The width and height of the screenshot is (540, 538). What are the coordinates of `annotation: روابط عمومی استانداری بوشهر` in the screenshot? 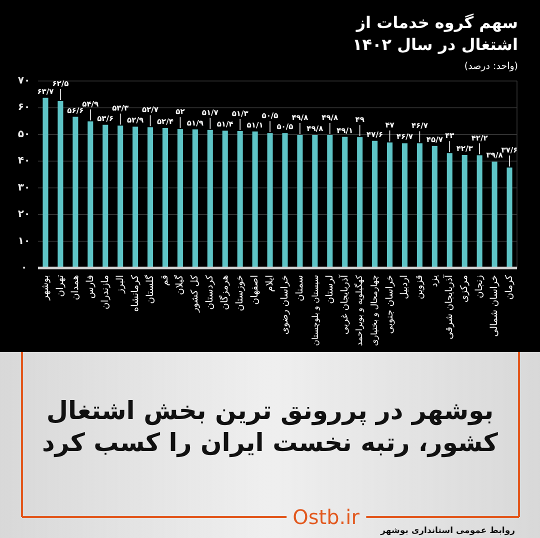 It's located at (447, 531).